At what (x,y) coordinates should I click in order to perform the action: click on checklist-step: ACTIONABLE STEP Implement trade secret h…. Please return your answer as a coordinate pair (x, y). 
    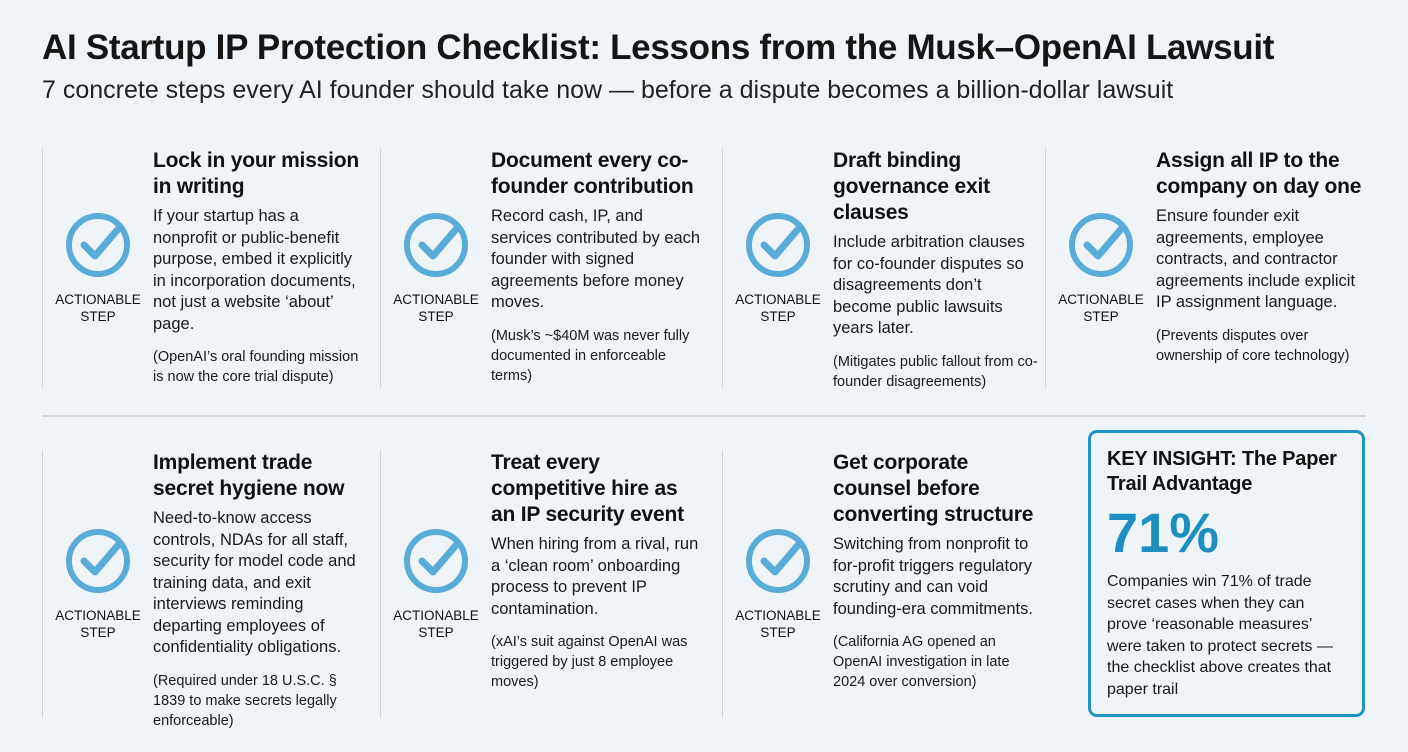
    Looking at the image, I should click on (207, 589).